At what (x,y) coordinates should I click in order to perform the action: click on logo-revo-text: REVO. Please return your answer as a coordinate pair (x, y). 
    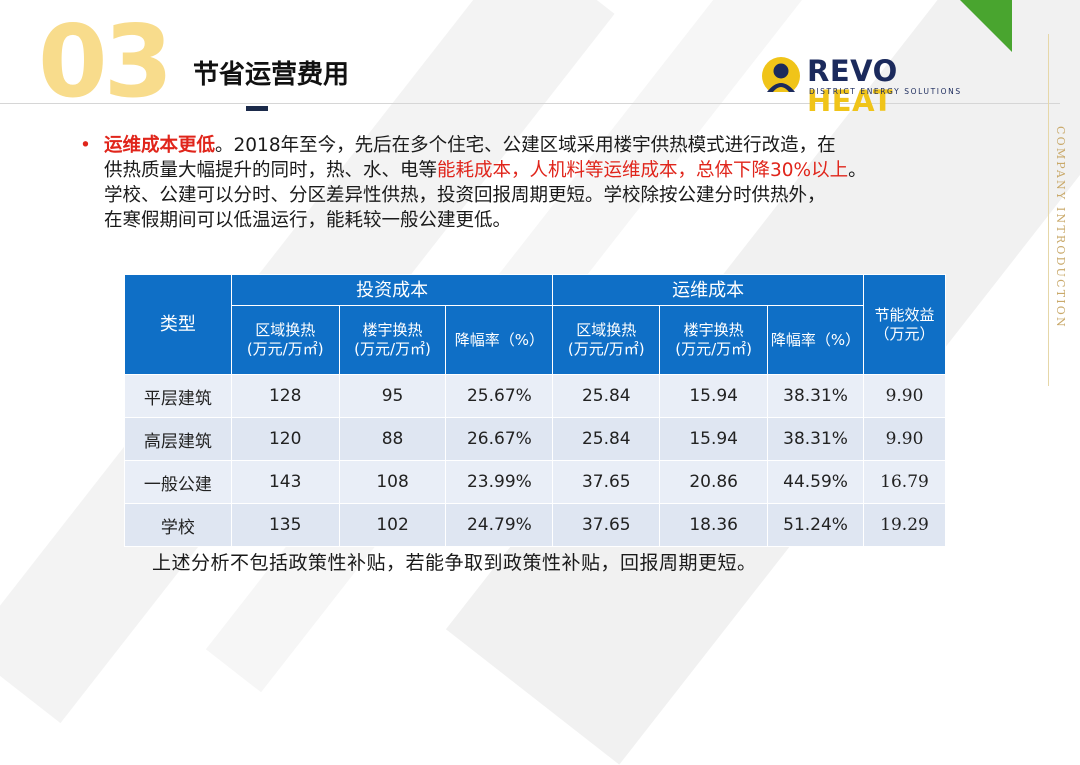
    Looking at the image, I should click on (852, 71).